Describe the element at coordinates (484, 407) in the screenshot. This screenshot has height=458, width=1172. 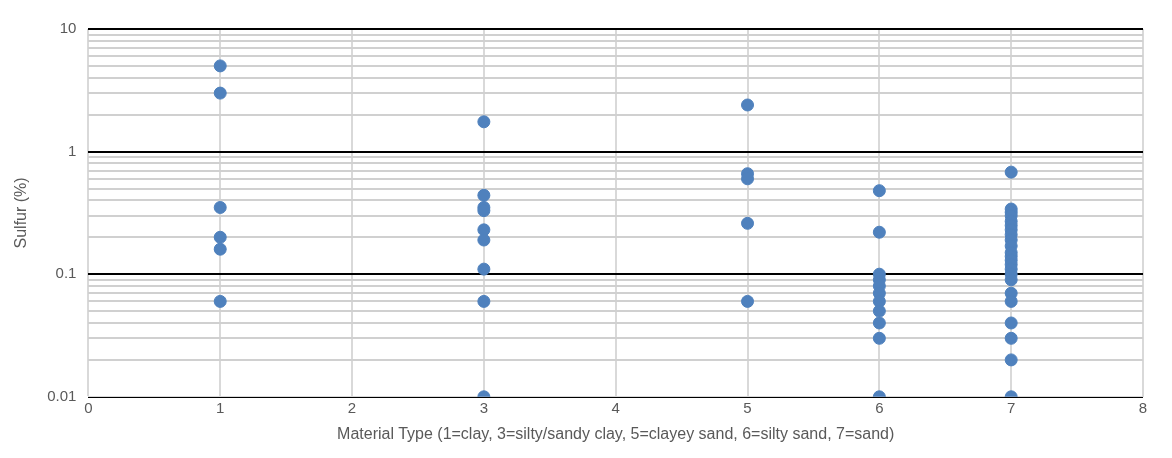
I see `x-tick-label: 3` at that location.